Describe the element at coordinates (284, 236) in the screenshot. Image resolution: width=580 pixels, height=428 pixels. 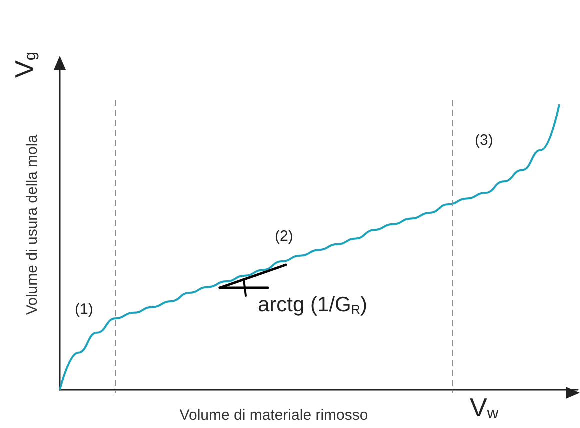
I see `annotation: (2)` at that location.